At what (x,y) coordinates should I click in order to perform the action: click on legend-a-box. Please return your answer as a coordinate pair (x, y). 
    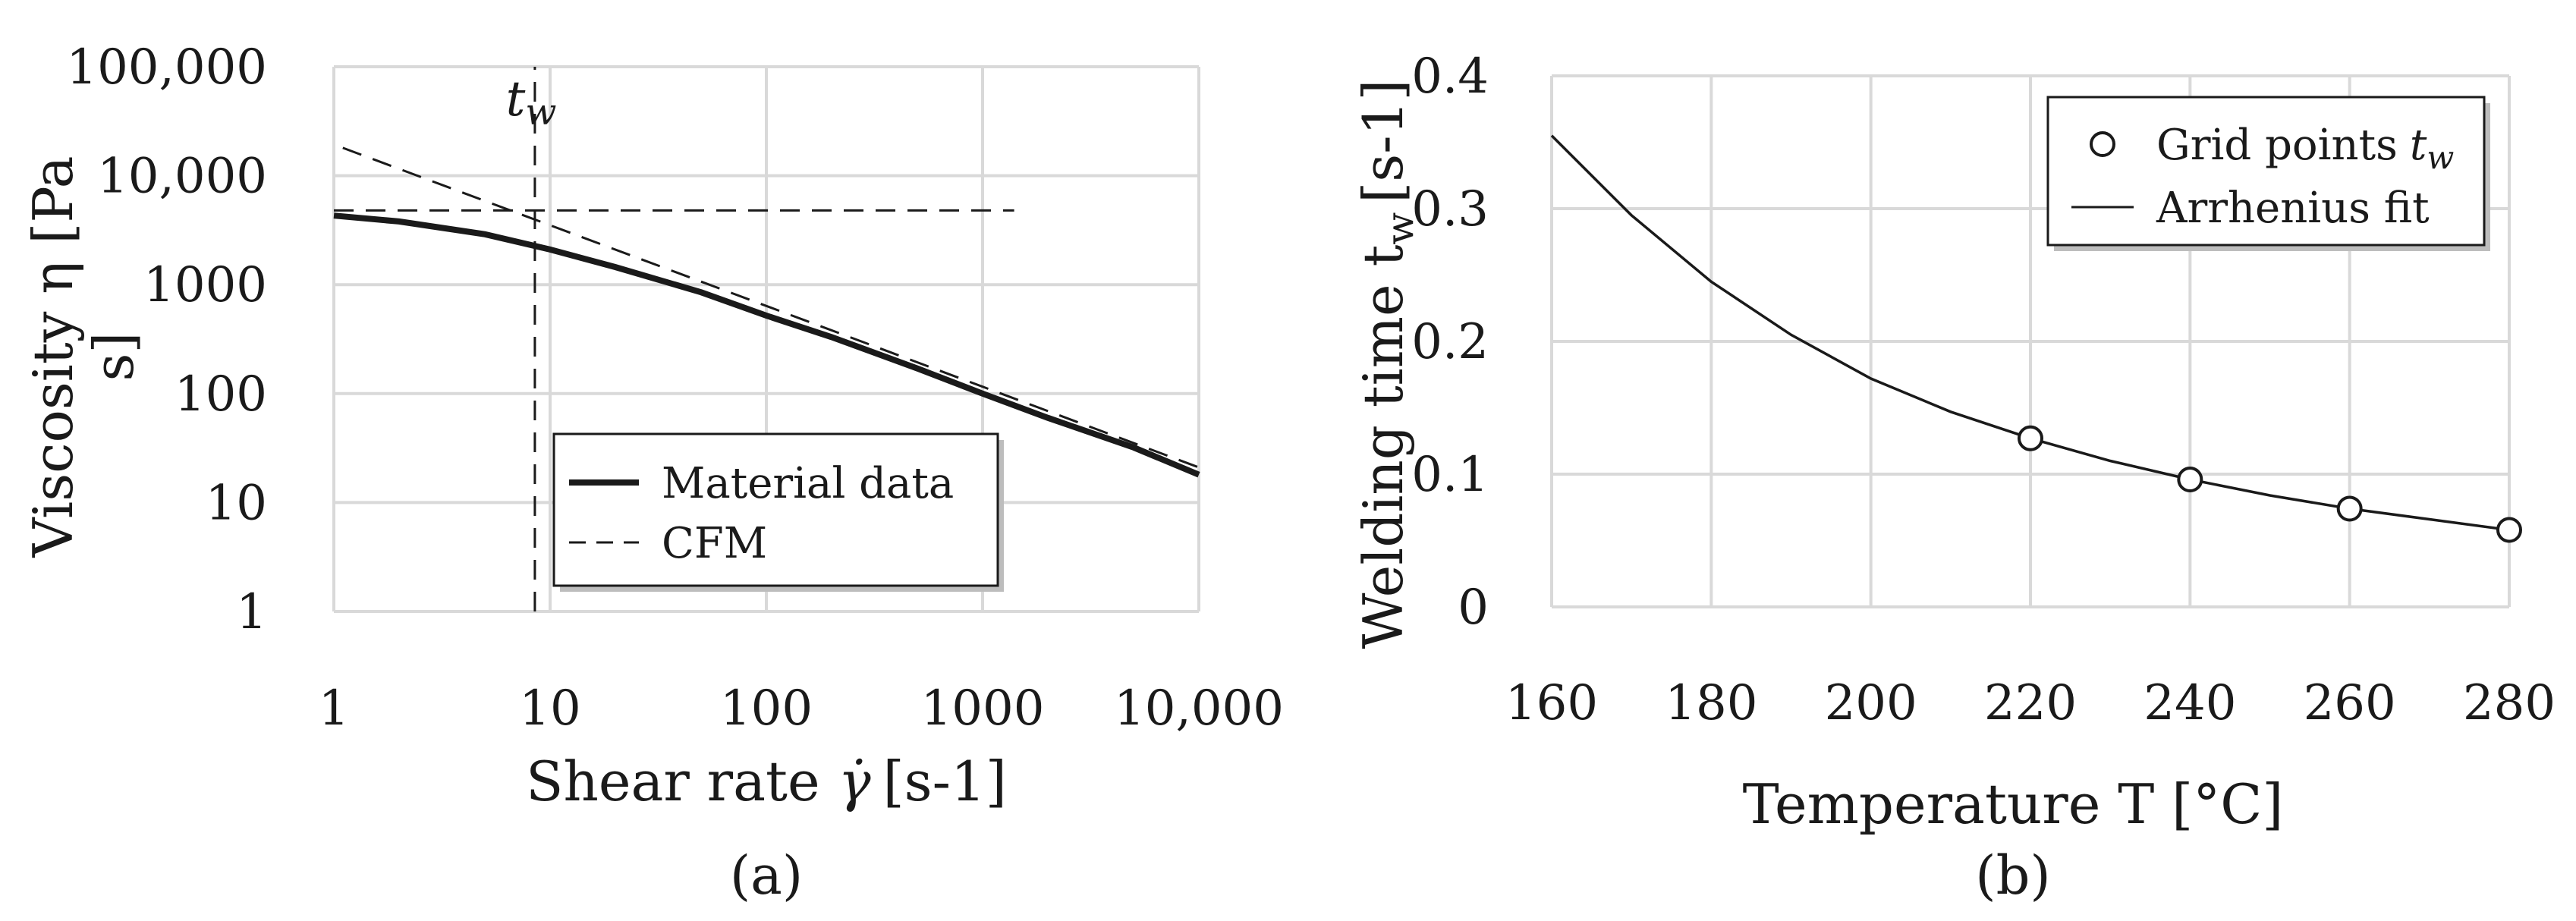
    Looking at the image, I should click on (775, 509).